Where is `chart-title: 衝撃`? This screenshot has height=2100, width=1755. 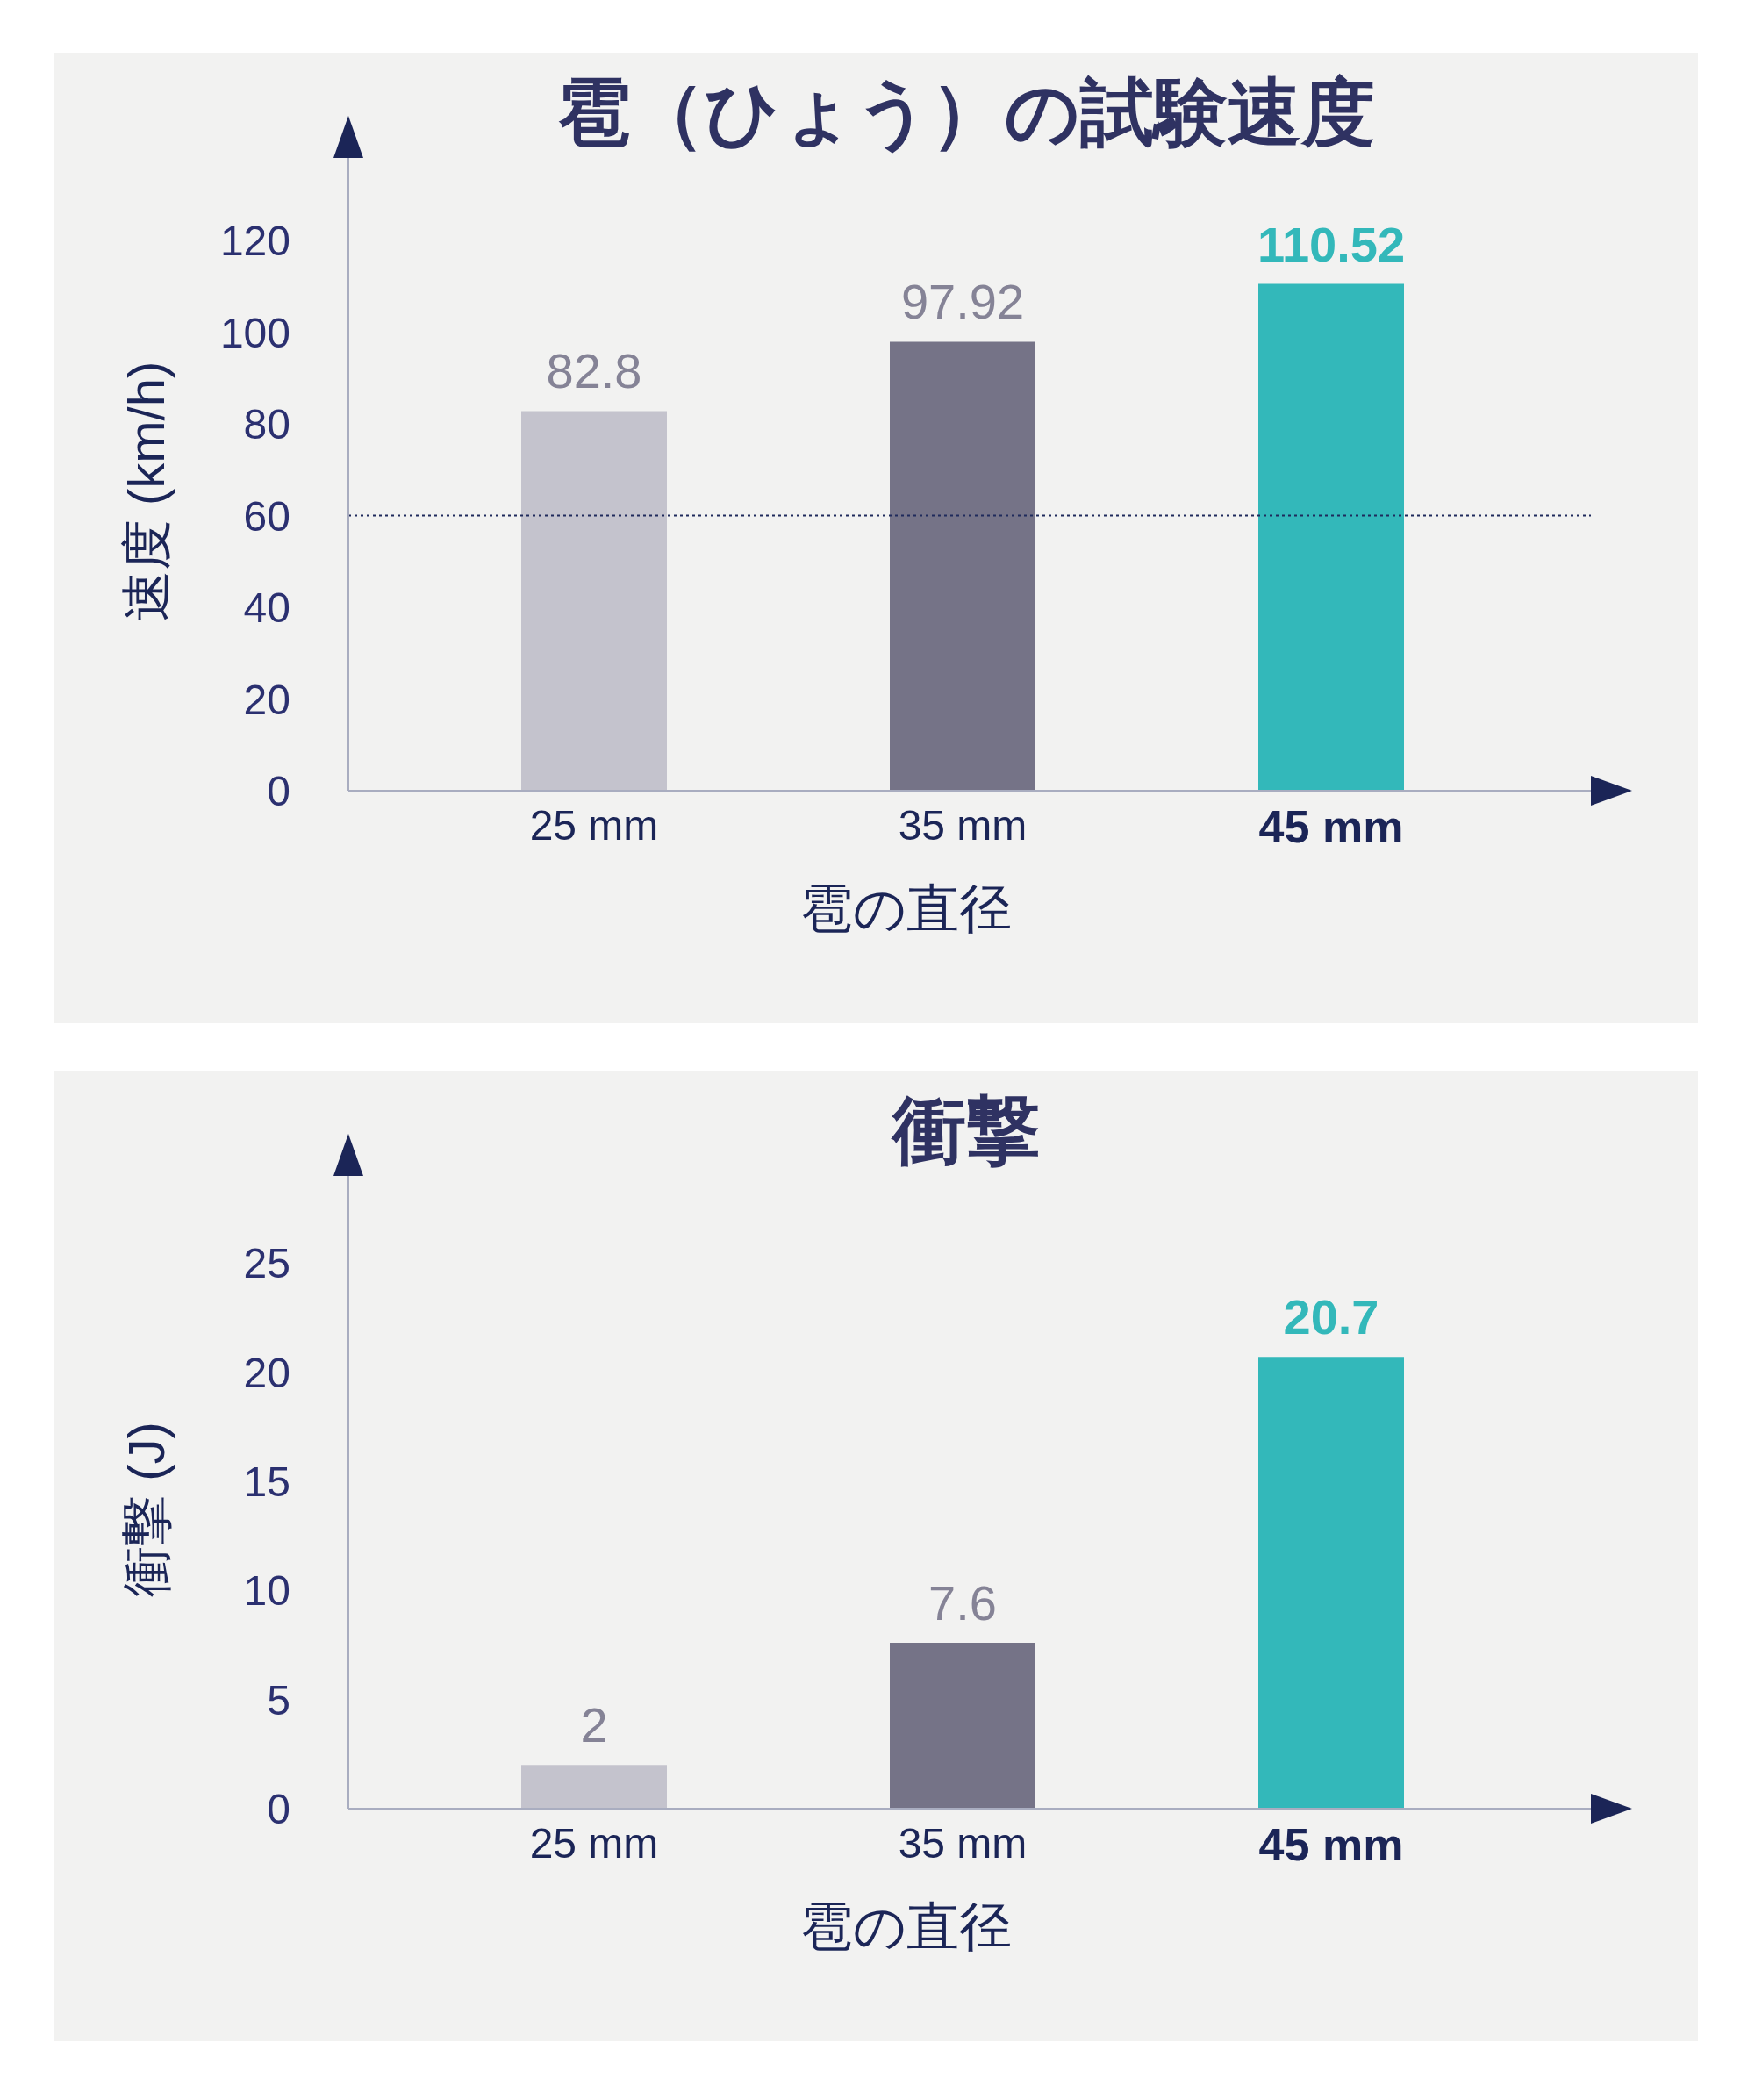
chart-title: 衝撃 is located at coordinates (966, 1130).